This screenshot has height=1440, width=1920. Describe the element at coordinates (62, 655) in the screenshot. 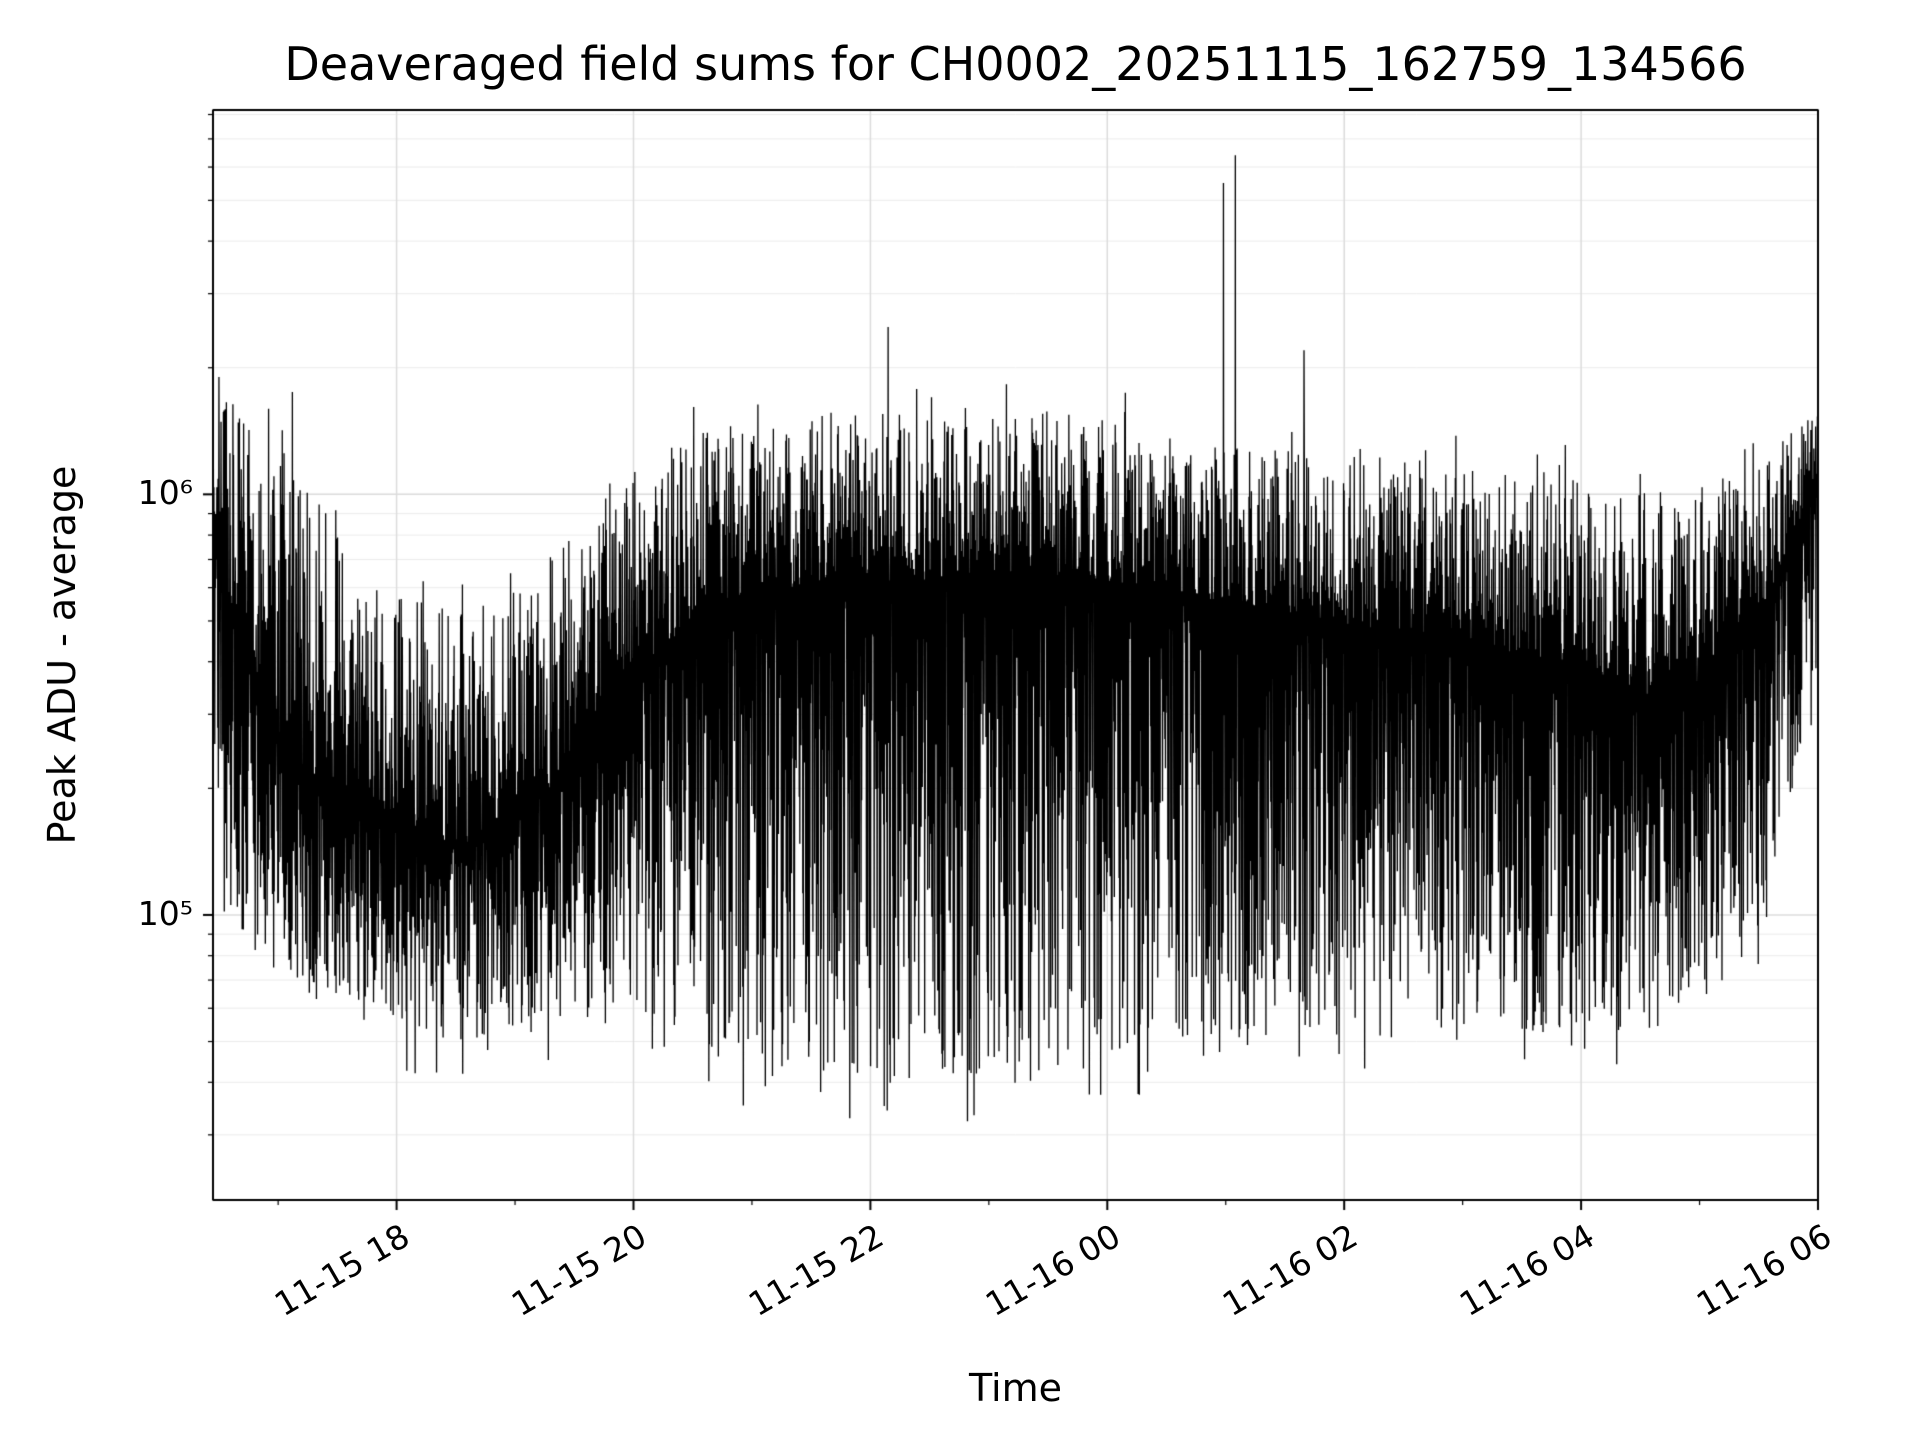

I see `y-axis-label: Peak ADU - average` at that location.